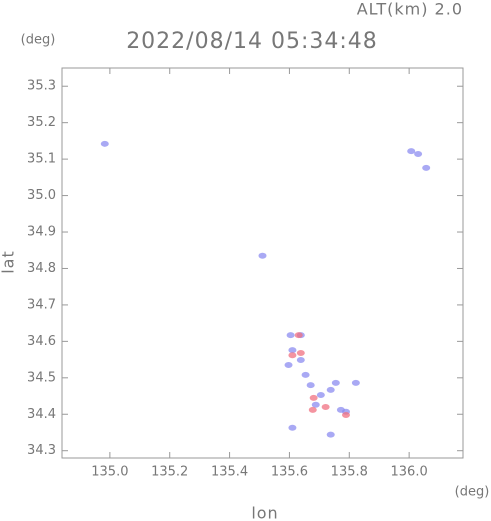  Describe the element at coordinates (169, 472) in the screenshot. I see `x-tick-label: 135.2` at that location.